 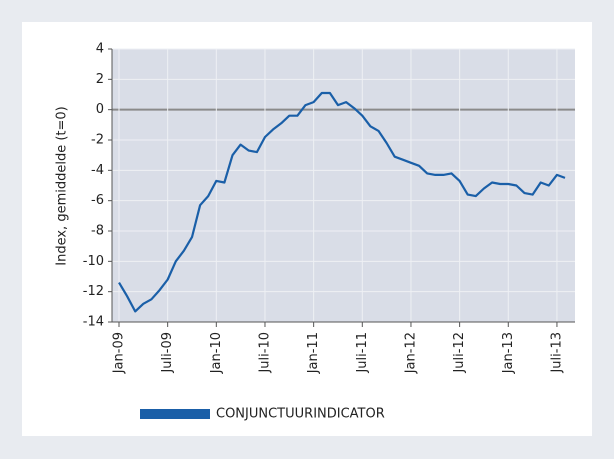 What do you see at coordinates (216, 353) in the screenshot?
I see `x-tick-label: Jan-10` at bounding box center [216, 353].